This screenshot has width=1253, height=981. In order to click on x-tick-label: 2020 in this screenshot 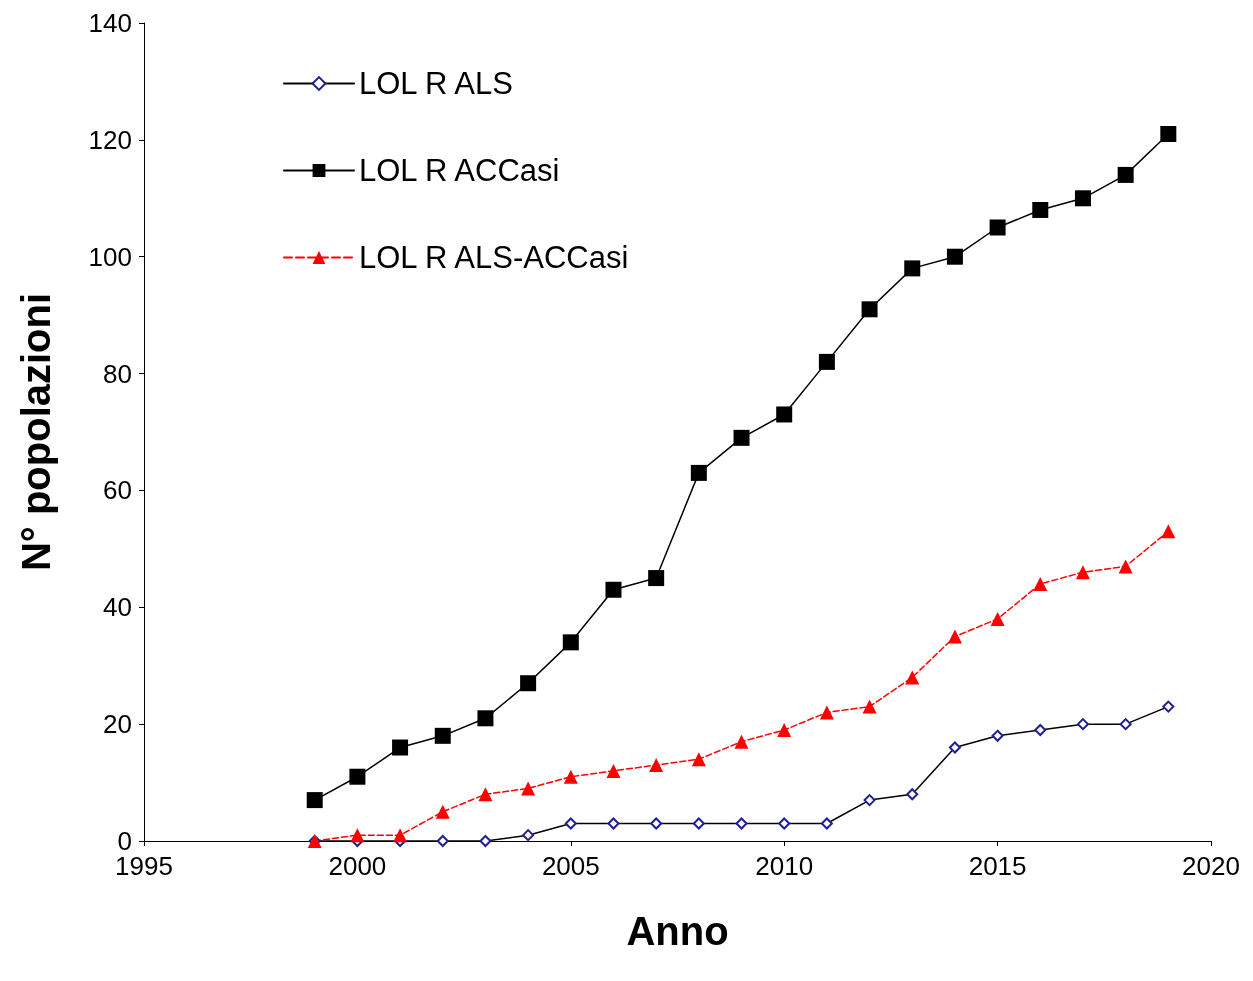, I will do `click(1211, 866)`.